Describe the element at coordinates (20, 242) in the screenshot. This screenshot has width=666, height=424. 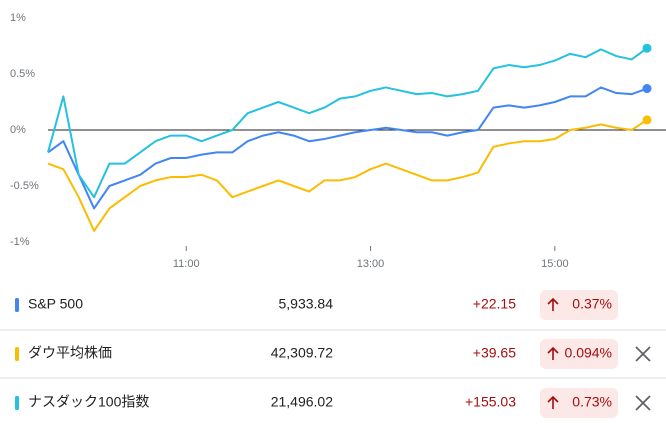
I see `y-tick-label: -1%` at that location.